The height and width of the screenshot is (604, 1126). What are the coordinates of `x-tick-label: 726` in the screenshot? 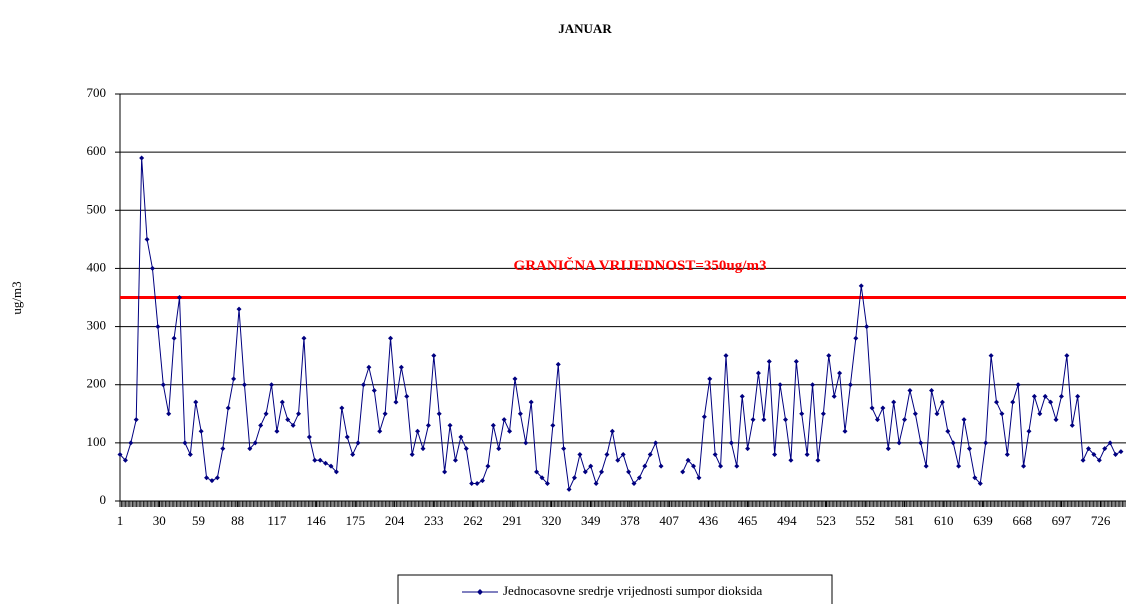 It's located at (1101, 520).